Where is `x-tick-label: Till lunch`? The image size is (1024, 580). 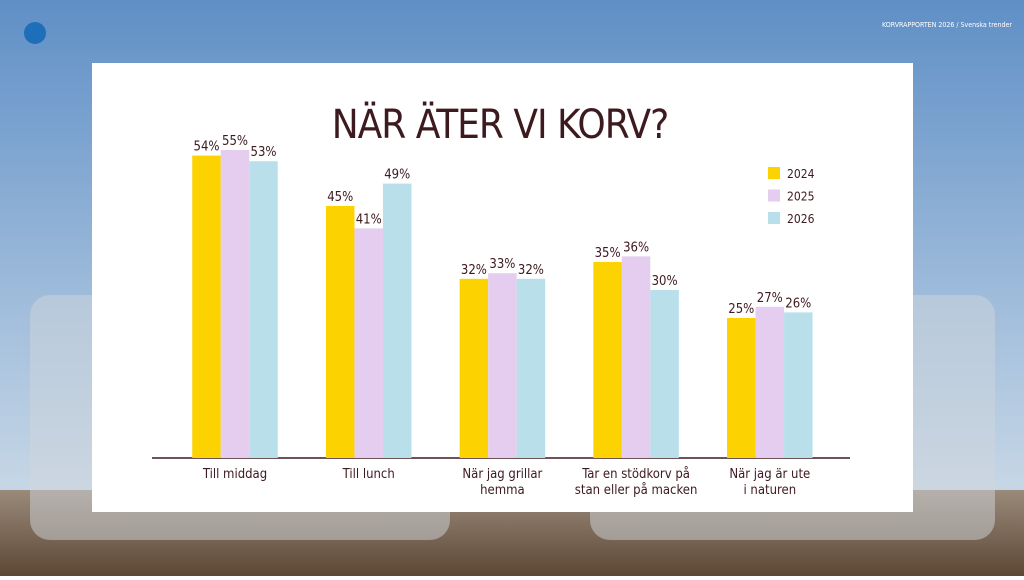
x-tick-label: Till lunch is located at coordinates (368, 474).